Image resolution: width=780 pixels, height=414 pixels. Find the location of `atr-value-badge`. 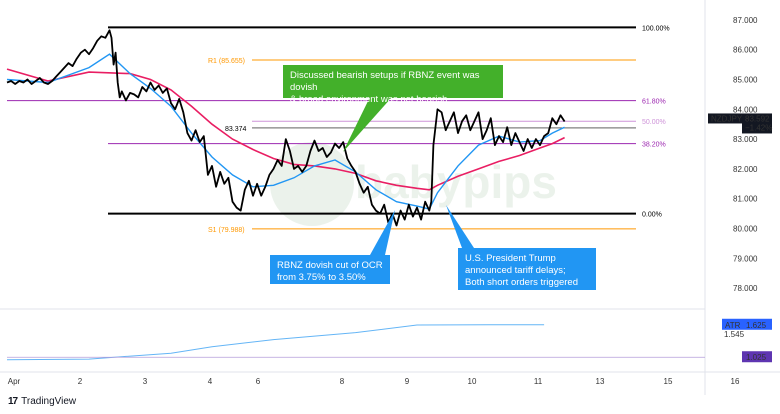

atr-value-badge is located at coordinates (757, 324).